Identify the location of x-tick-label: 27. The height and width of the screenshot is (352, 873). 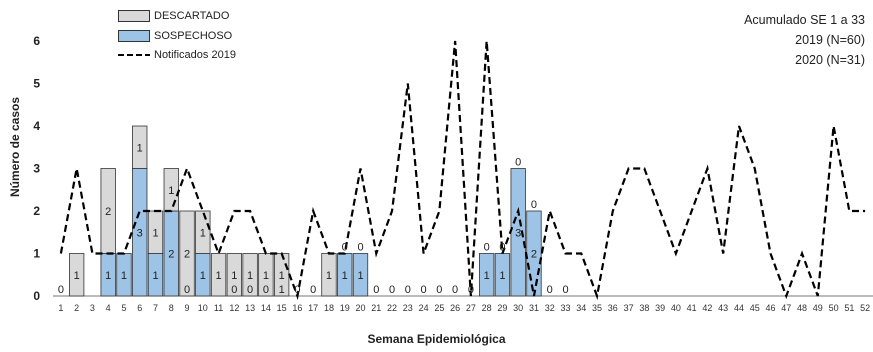
(471, 308).